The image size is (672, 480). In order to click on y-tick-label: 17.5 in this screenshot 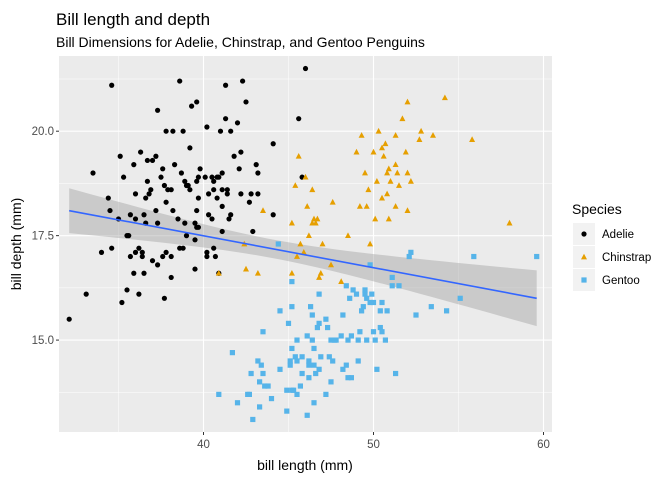, I will do `click(43, 237)`.